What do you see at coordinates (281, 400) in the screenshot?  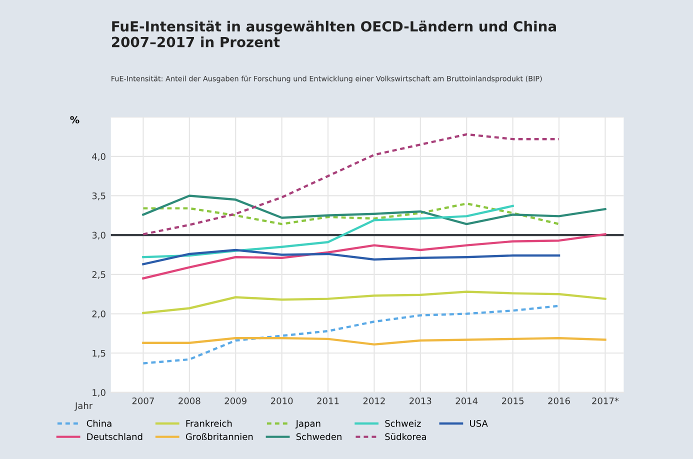 I see `x-tick-label: 2010` at bounding box center [281, 400].